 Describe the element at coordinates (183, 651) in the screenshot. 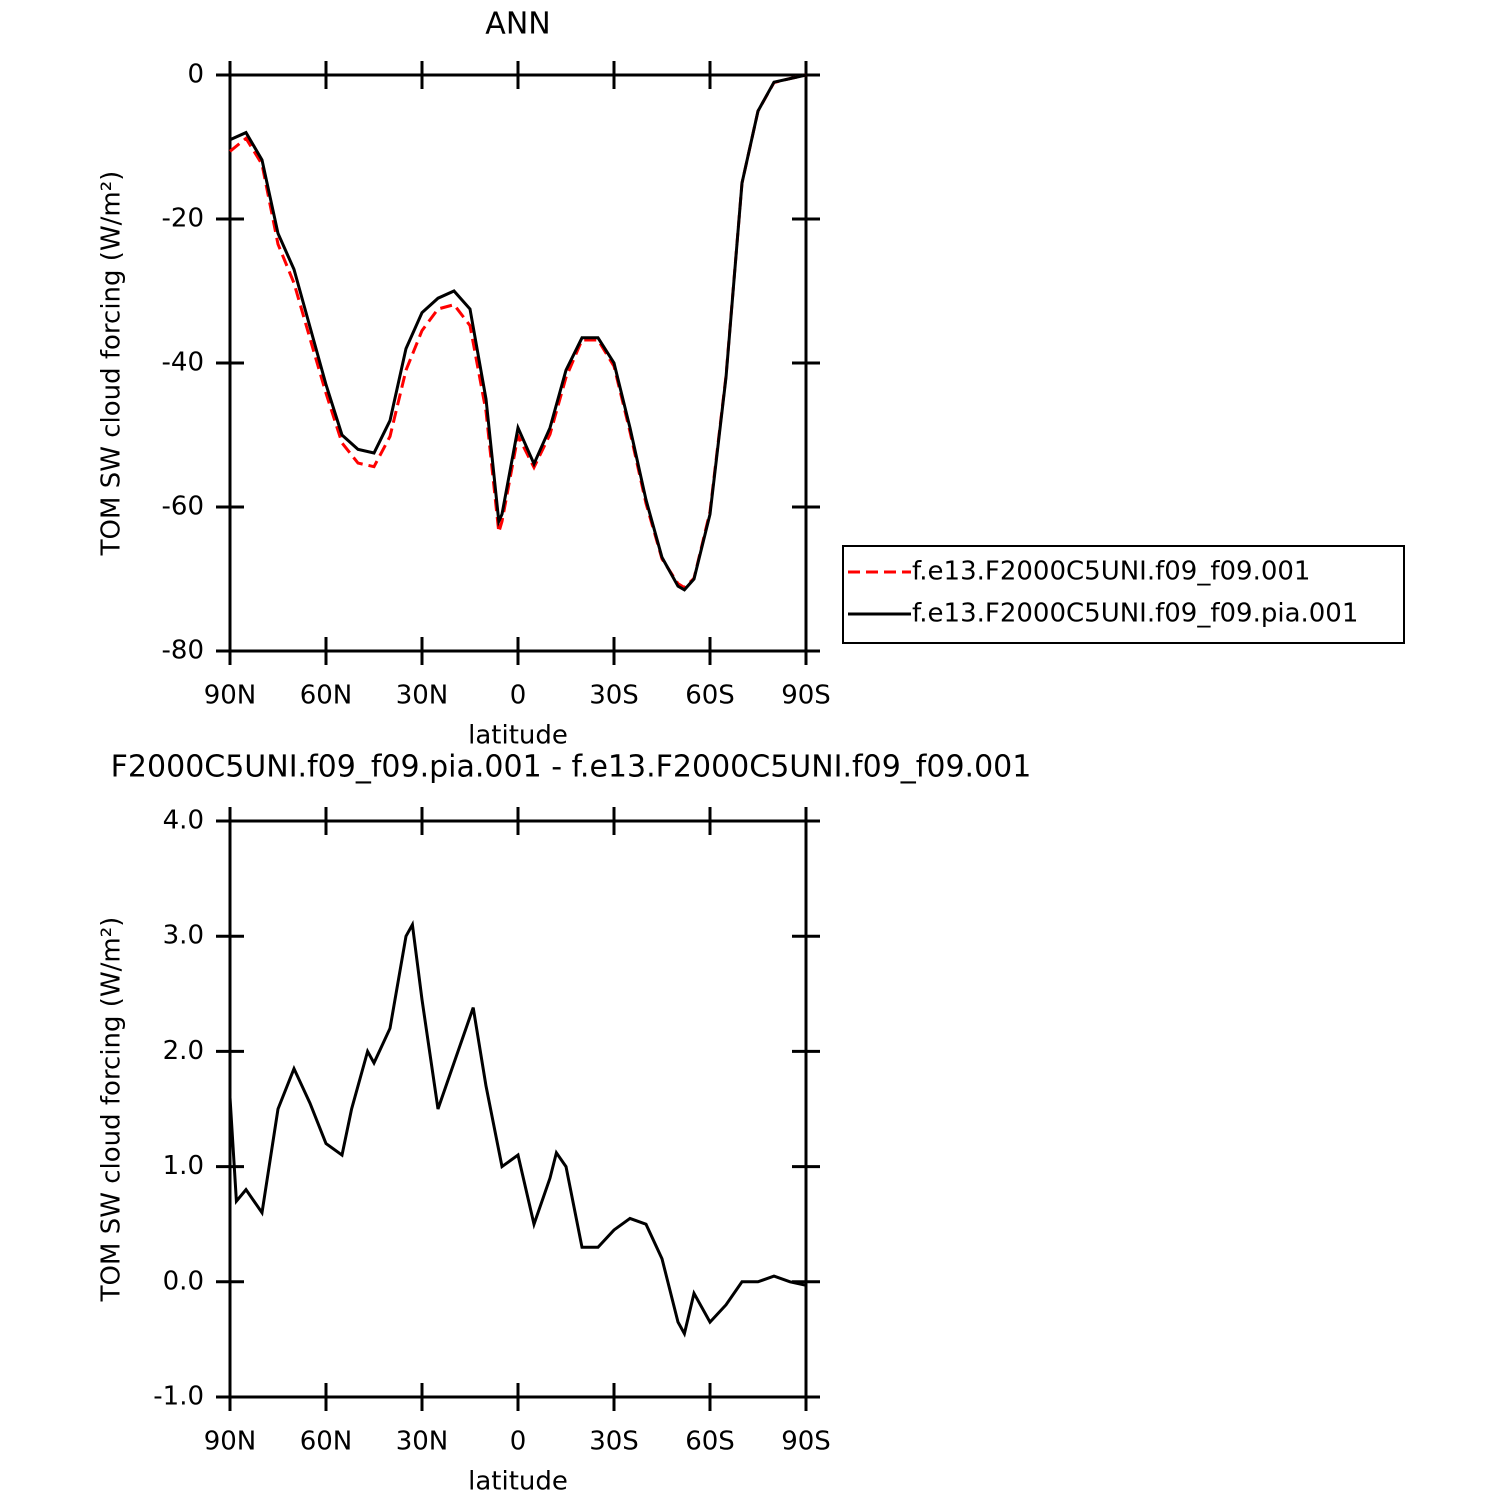

I see `y-tick-label: -80` at that location.